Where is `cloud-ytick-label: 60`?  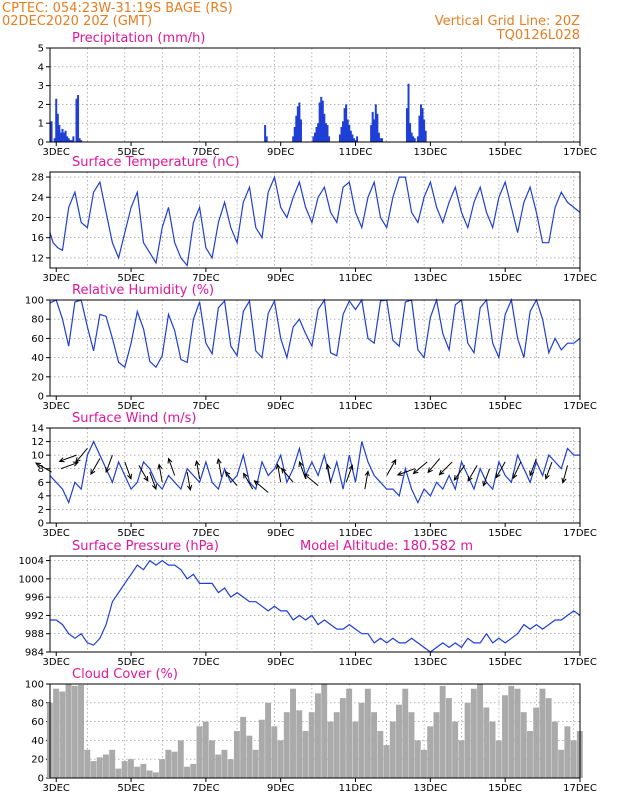 cloud-ytick-label: 60 is located at coordinates (37, 722).